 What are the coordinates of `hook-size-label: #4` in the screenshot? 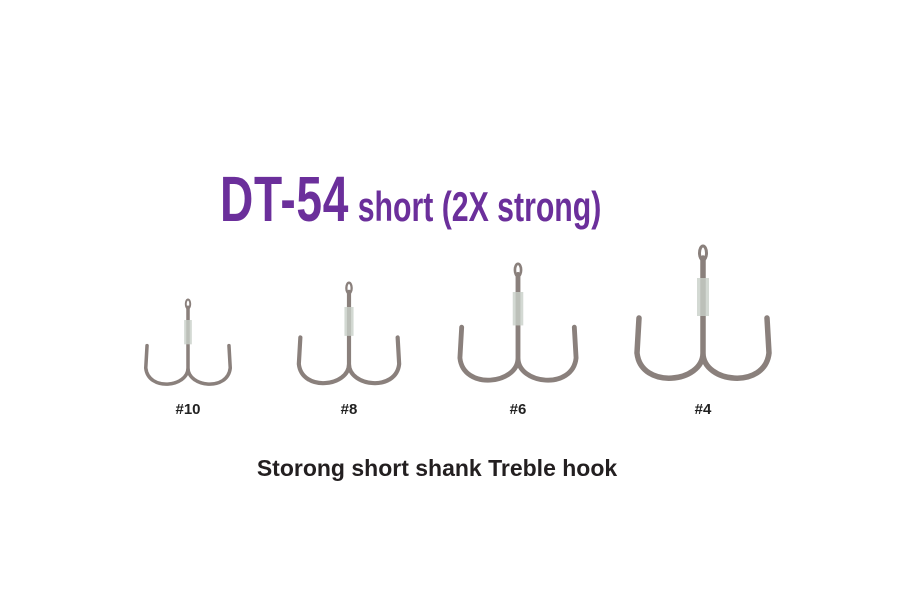 It's located at (703, 409).